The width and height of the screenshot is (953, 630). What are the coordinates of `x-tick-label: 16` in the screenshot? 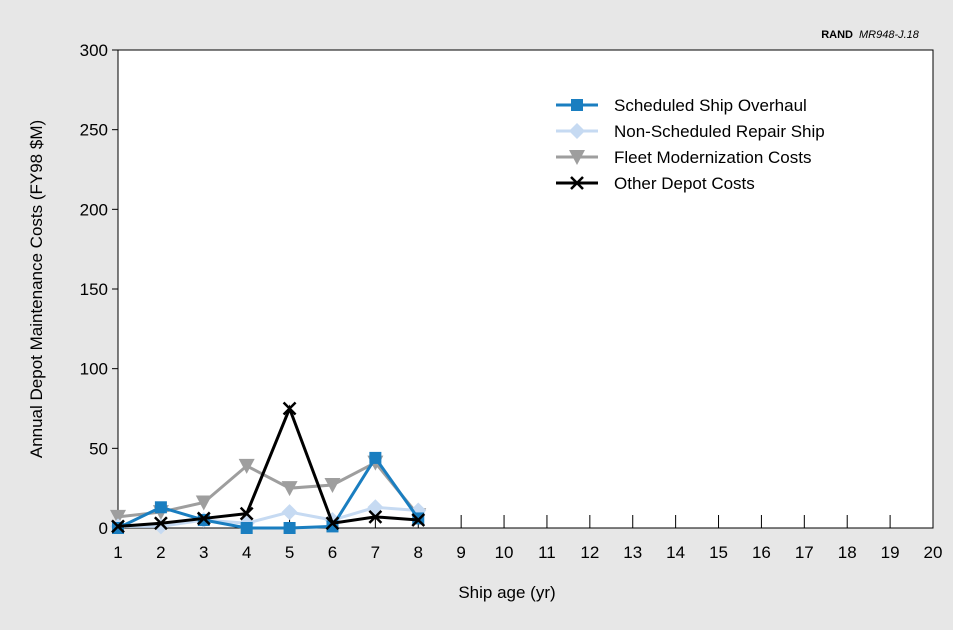 It's located at (761, 552).